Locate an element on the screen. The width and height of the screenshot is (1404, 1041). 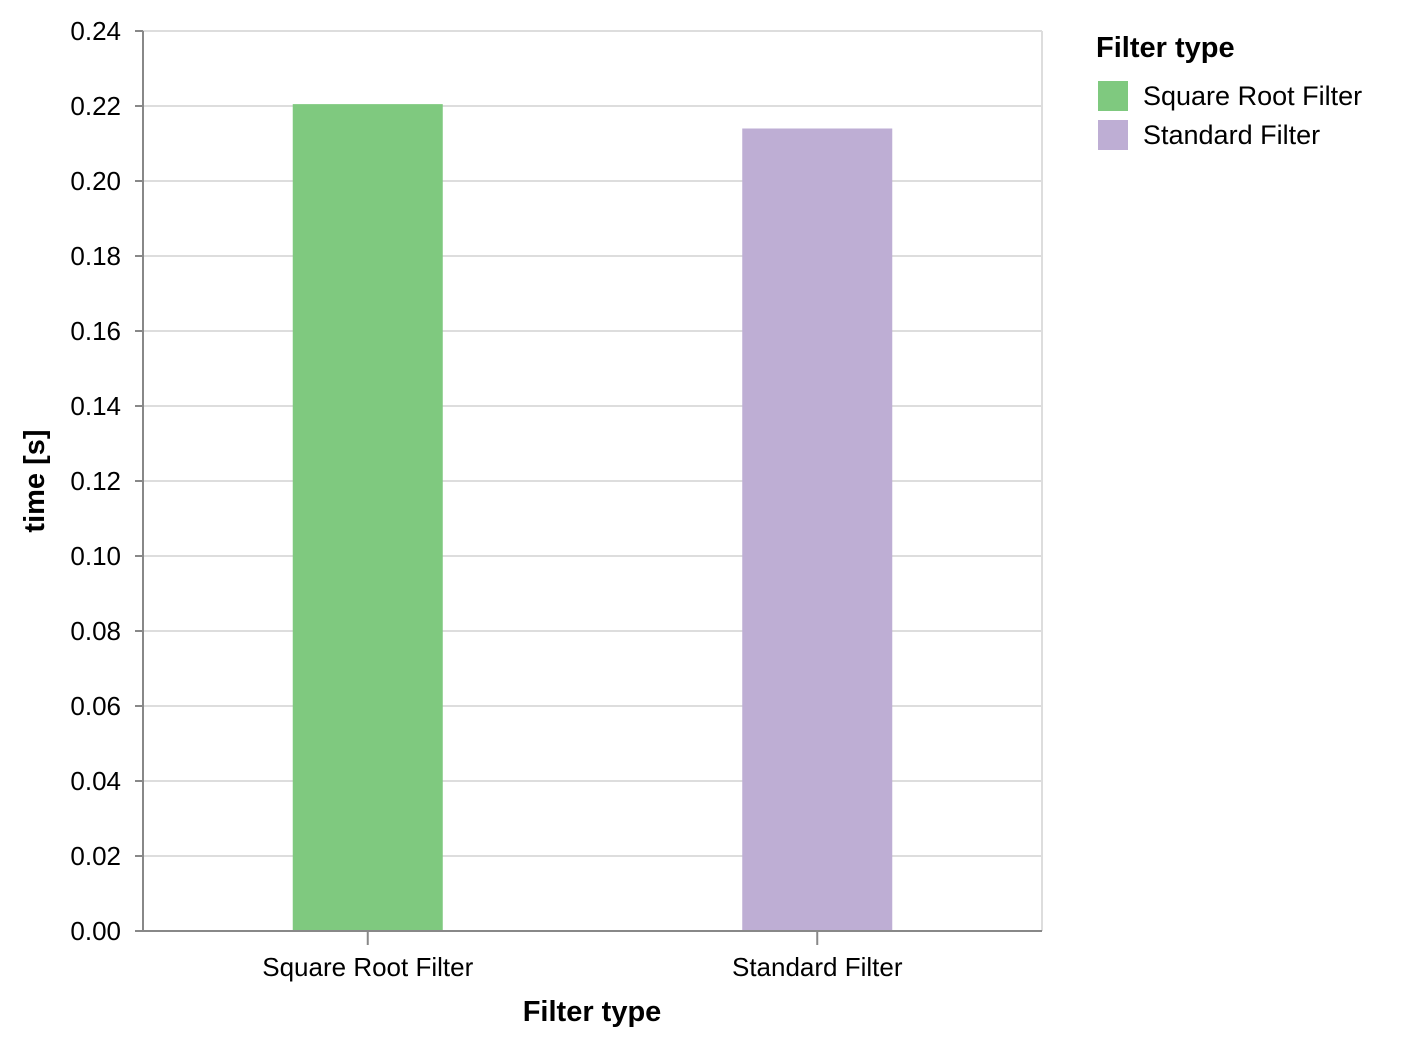
y-tick-label: 0.04 is located at coordinates (95, 781).